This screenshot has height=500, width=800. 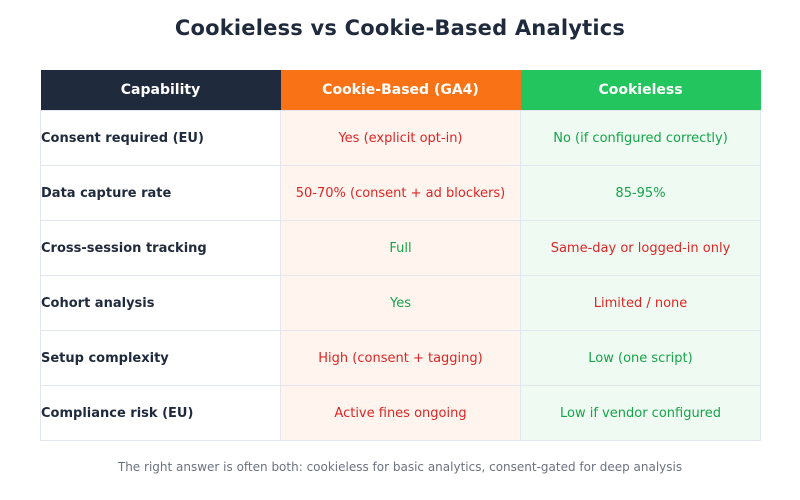 What do you see at coordinates (400, 28) in the screenshot?
I see `page-title: Cookieless vs Cookie-Based Analytics` at bounding box center [400, 28].